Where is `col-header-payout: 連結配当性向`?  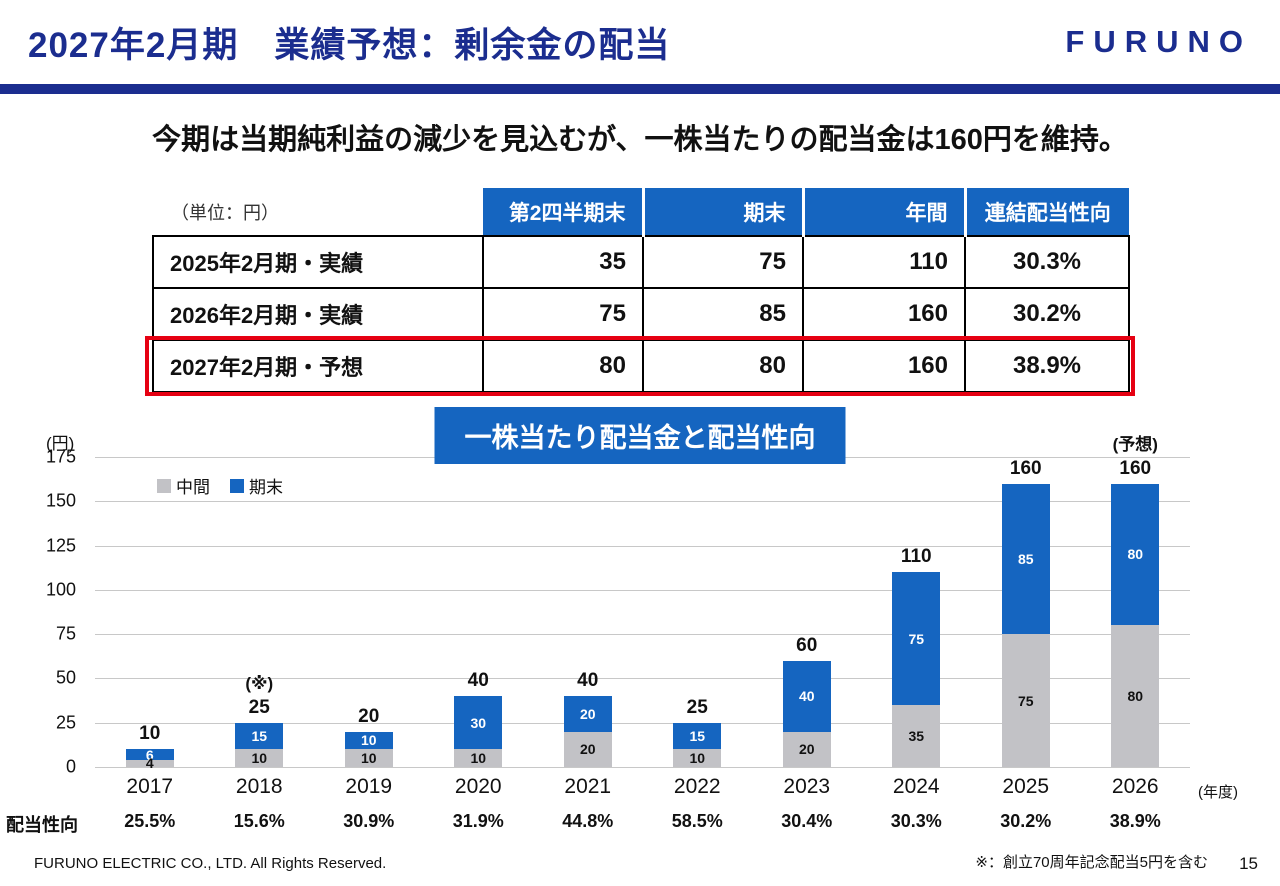
col-header-payout: 連結配当性向 is located at coordinates (1046, 212).